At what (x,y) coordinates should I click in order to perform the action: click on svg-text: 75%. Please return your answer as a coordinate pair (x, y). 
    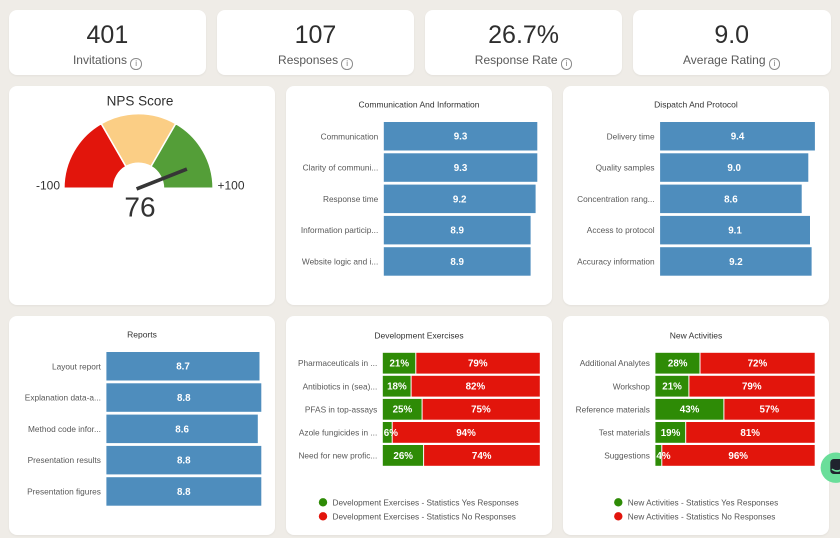
    Looking at the image, I should click on (481, 410).